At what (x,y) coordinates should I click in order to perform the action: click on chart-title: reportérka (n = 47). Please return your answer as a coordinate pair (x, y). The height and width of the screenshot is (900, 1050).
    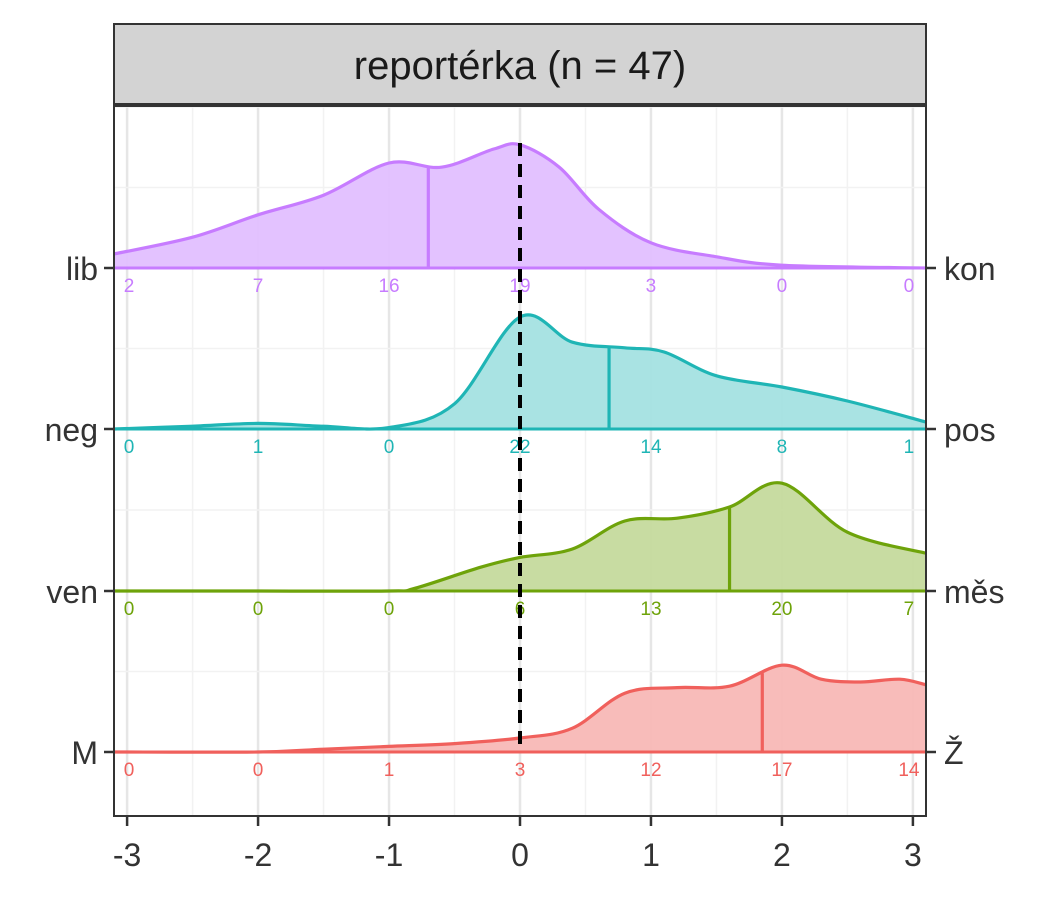
    Looking at the image, I should click on (520, 66).